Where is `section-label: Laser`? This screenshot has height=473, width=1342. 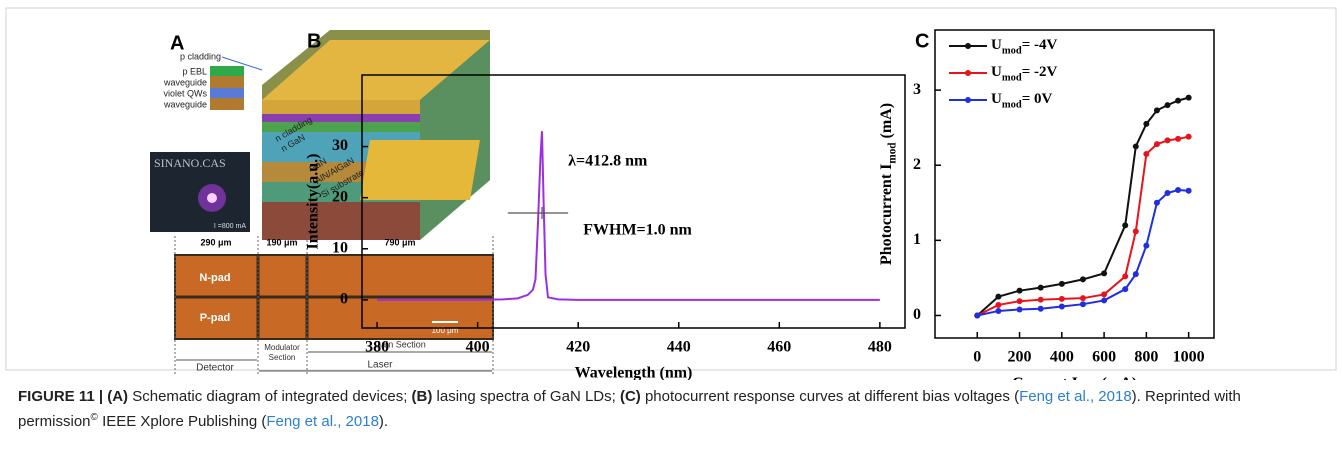 section-label: Laser is located at coordinates (380, 365).